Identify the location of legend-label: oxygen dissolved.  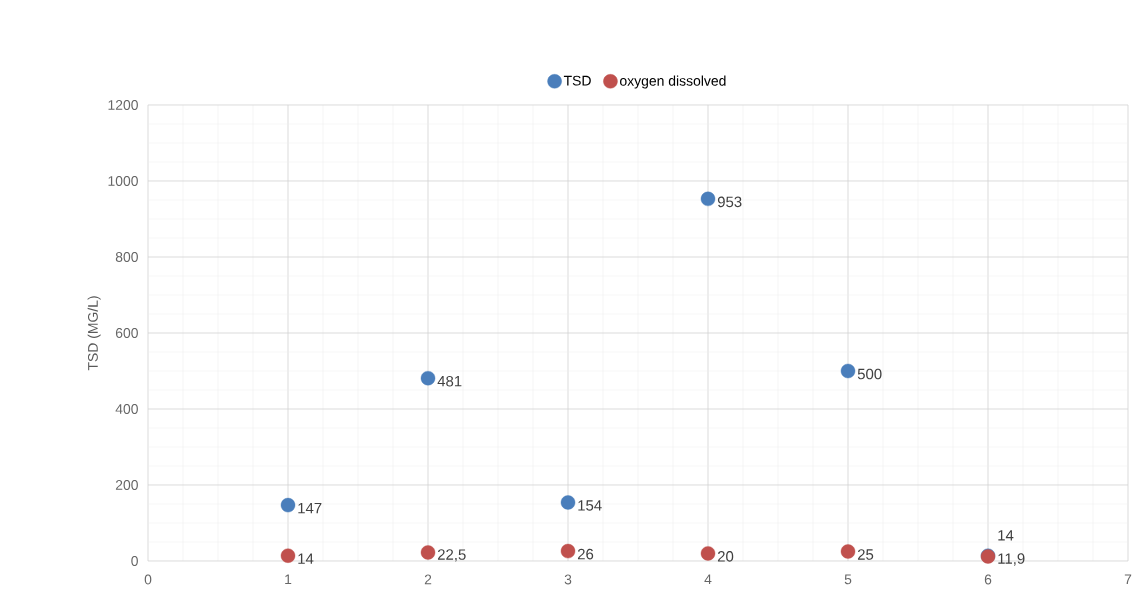
(673, 82).